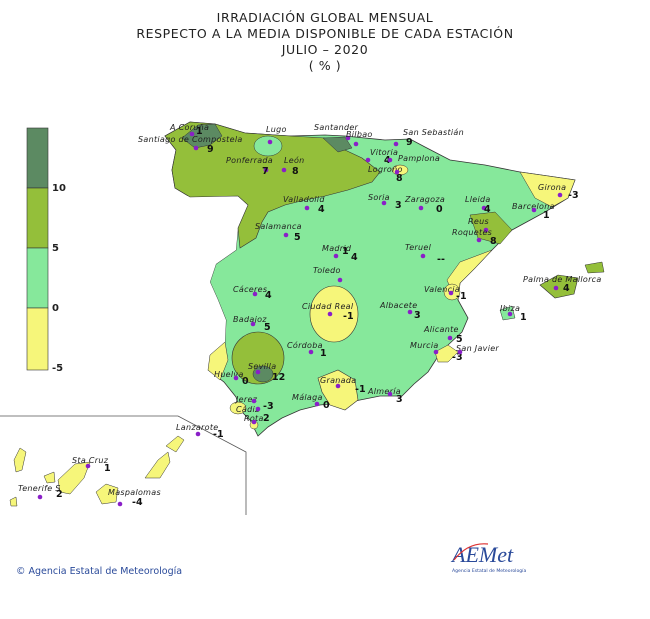  What do you see at coordinates (409, 142) in the screenshot?
I see `station-value-san-sebastian: 9` at bounding box center [409, 142].